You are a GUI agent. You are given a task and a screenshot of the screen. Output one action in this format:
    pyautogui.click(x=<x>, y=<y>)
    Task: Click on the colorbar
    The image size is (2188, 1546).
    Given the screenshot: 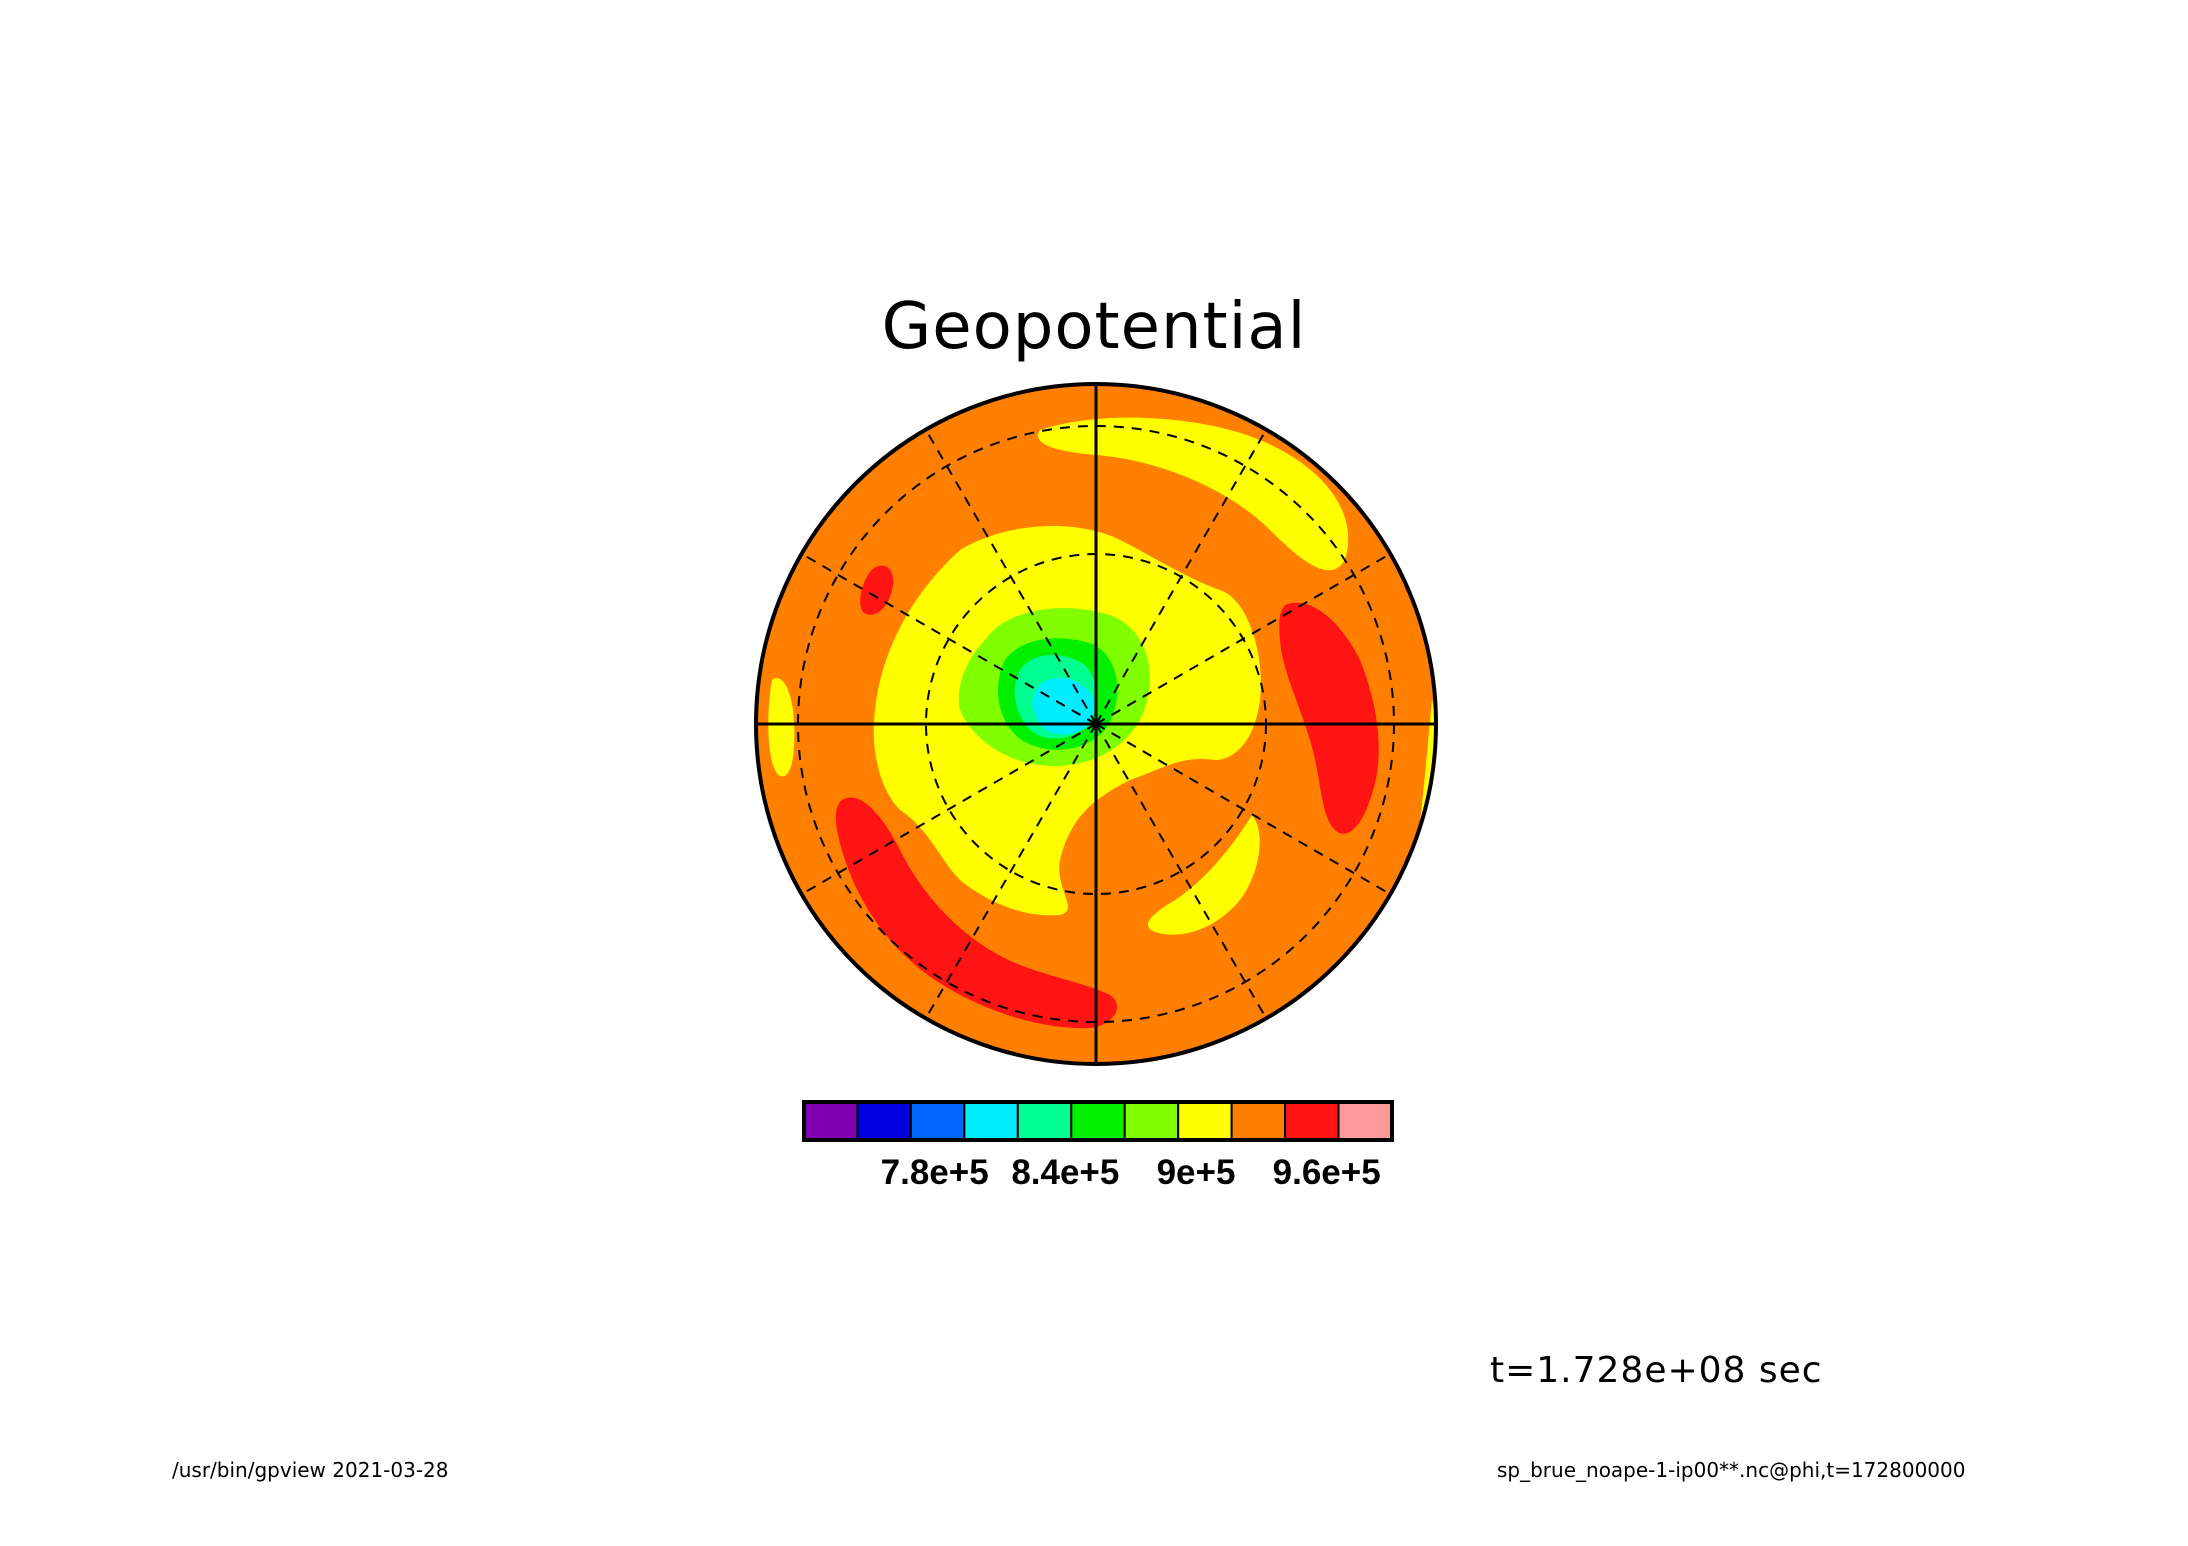 What is the action you would take?
    pyautogui.click(x=1098, y=1121)
    